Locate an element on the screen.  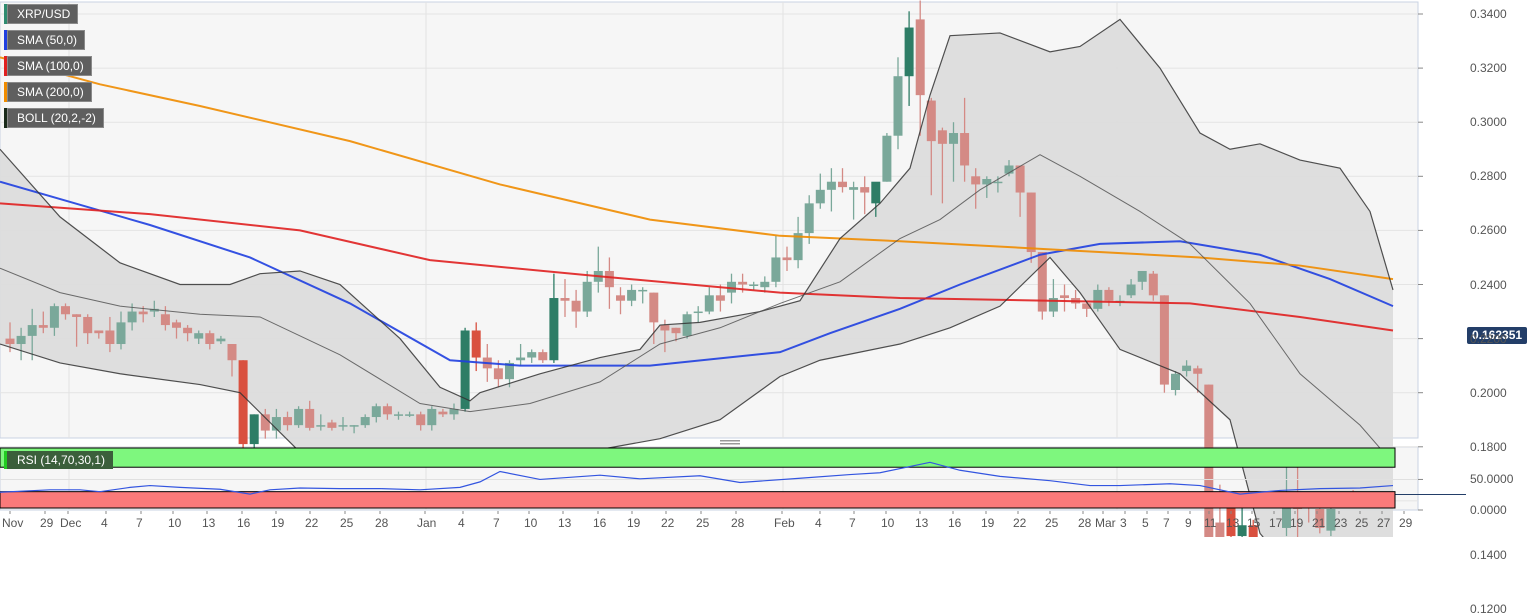
date-axis-label: 21 is located at coordinates (1319, 523).